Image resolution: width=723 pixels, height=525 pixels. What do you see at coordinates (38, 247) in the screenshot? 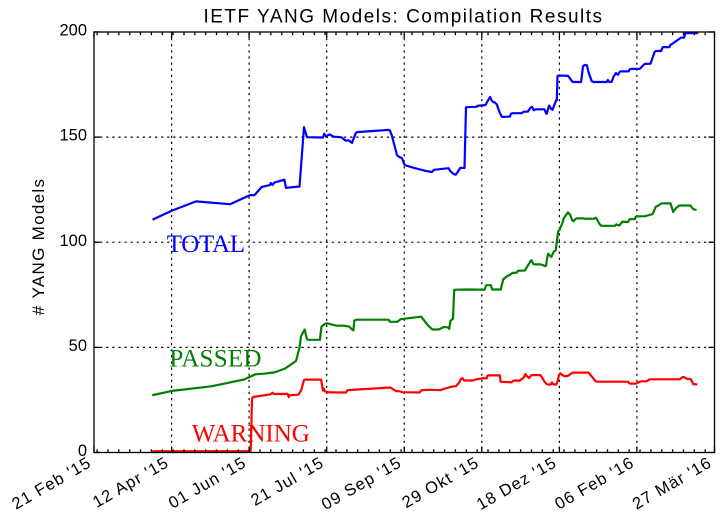
I see `svg-text: # YANG Models` at bounding box center [38, 247].